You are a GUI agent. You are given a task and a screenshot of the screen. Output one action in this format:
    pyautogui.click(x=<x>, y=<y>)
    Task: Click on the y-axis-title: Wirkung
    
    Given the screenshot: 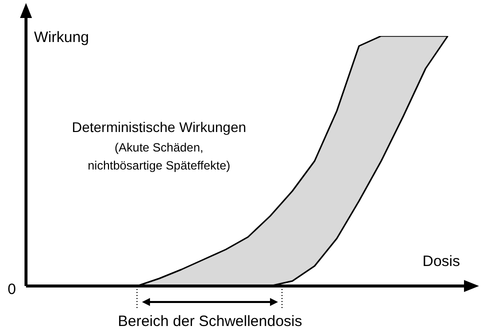 What is the action you would take?
    pyautogui.click(x=62, y=37)
    